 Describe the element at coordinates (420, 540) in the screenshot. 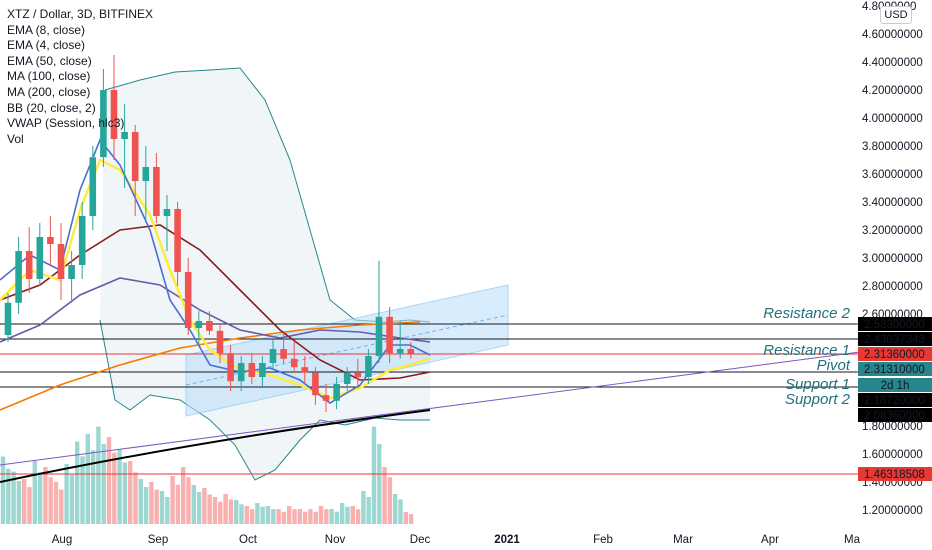

I see `x-tick-label: Dec` at that location.